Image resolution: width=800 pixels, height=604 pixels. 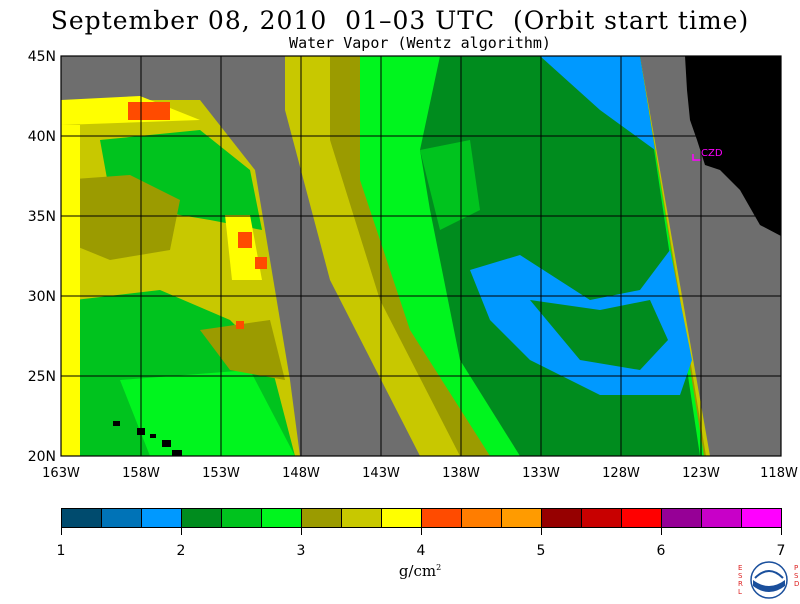 I want to click on lon-label: 128W, so click(x=621, y=473).